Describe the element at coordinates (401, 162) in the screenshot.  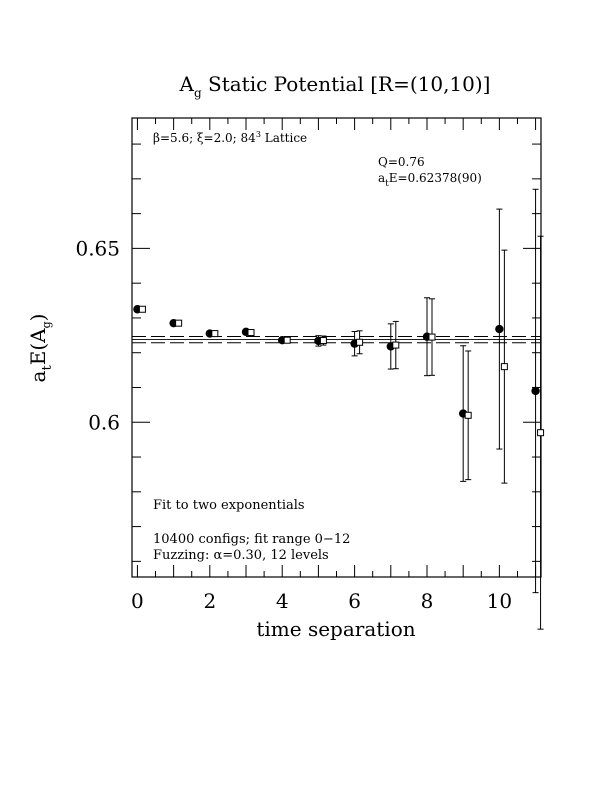
I see `q-annotation: Q=0.76` at that location.